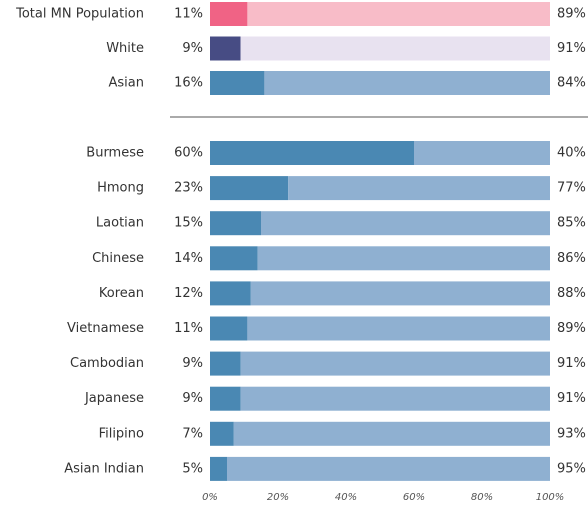  What do you see at coordinates (115, 153) in the screenshot?
I see `category-label: Burmese` at bounding box center [115, 153].